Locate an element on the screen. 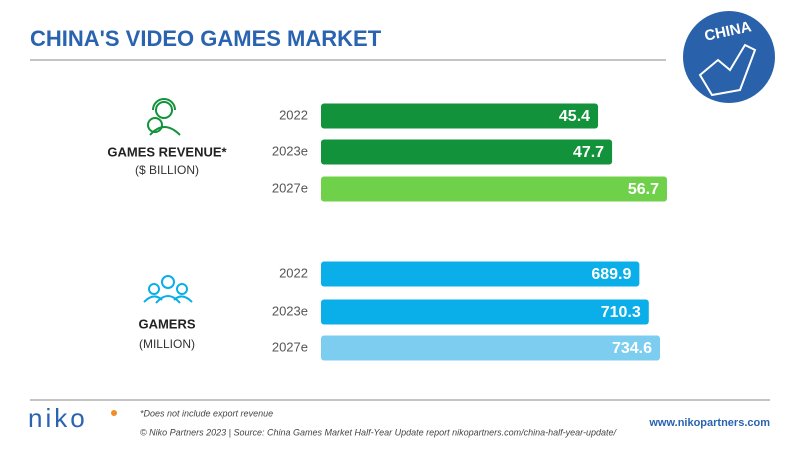 The image size is (800, 450). value-label: 56.7 is located at coordinates (643, 189).